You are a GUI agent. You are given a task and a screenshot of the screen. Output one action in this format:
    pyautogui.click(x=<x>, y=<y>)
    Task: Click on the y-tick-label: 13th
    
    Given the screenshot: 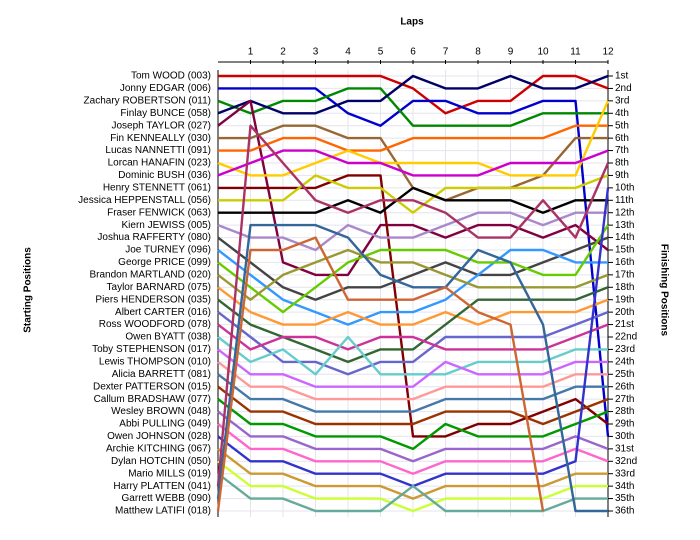 What is the action you would take?
    pyautogui.click(x=624, y=225)
    